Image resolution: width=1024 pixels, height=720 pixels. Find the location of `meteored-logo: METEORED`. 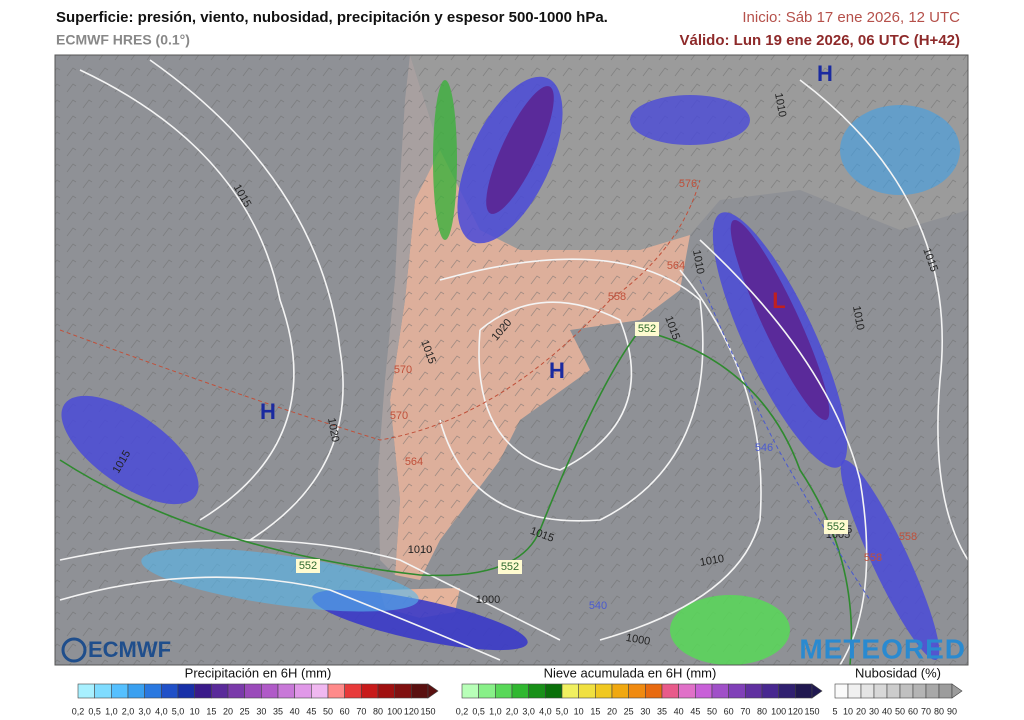

meteored-logo: METEORED is located at coordinates (882, 648).